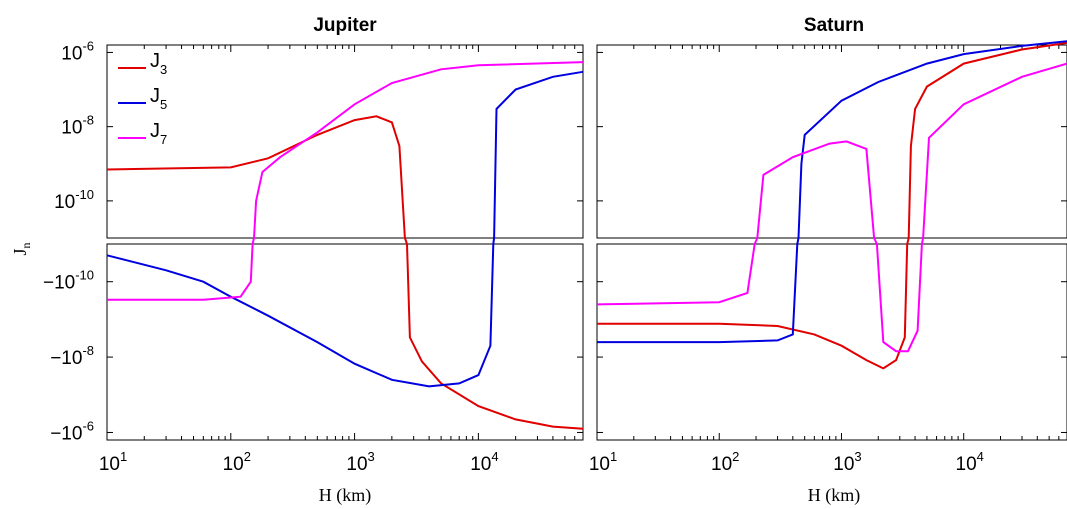 This screenshot has width=1067, height=509. I want to click on y-tick-label-top: 10⁻⁸, so click(77, 126).